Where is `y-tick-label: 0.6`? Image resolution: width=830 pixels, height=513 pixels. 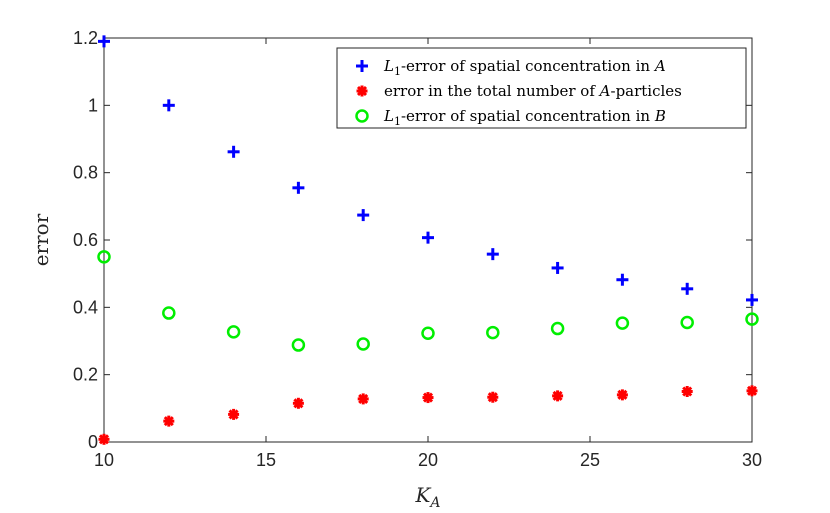
y-tick-label: 0.6 is located at coordinates (85, 240).